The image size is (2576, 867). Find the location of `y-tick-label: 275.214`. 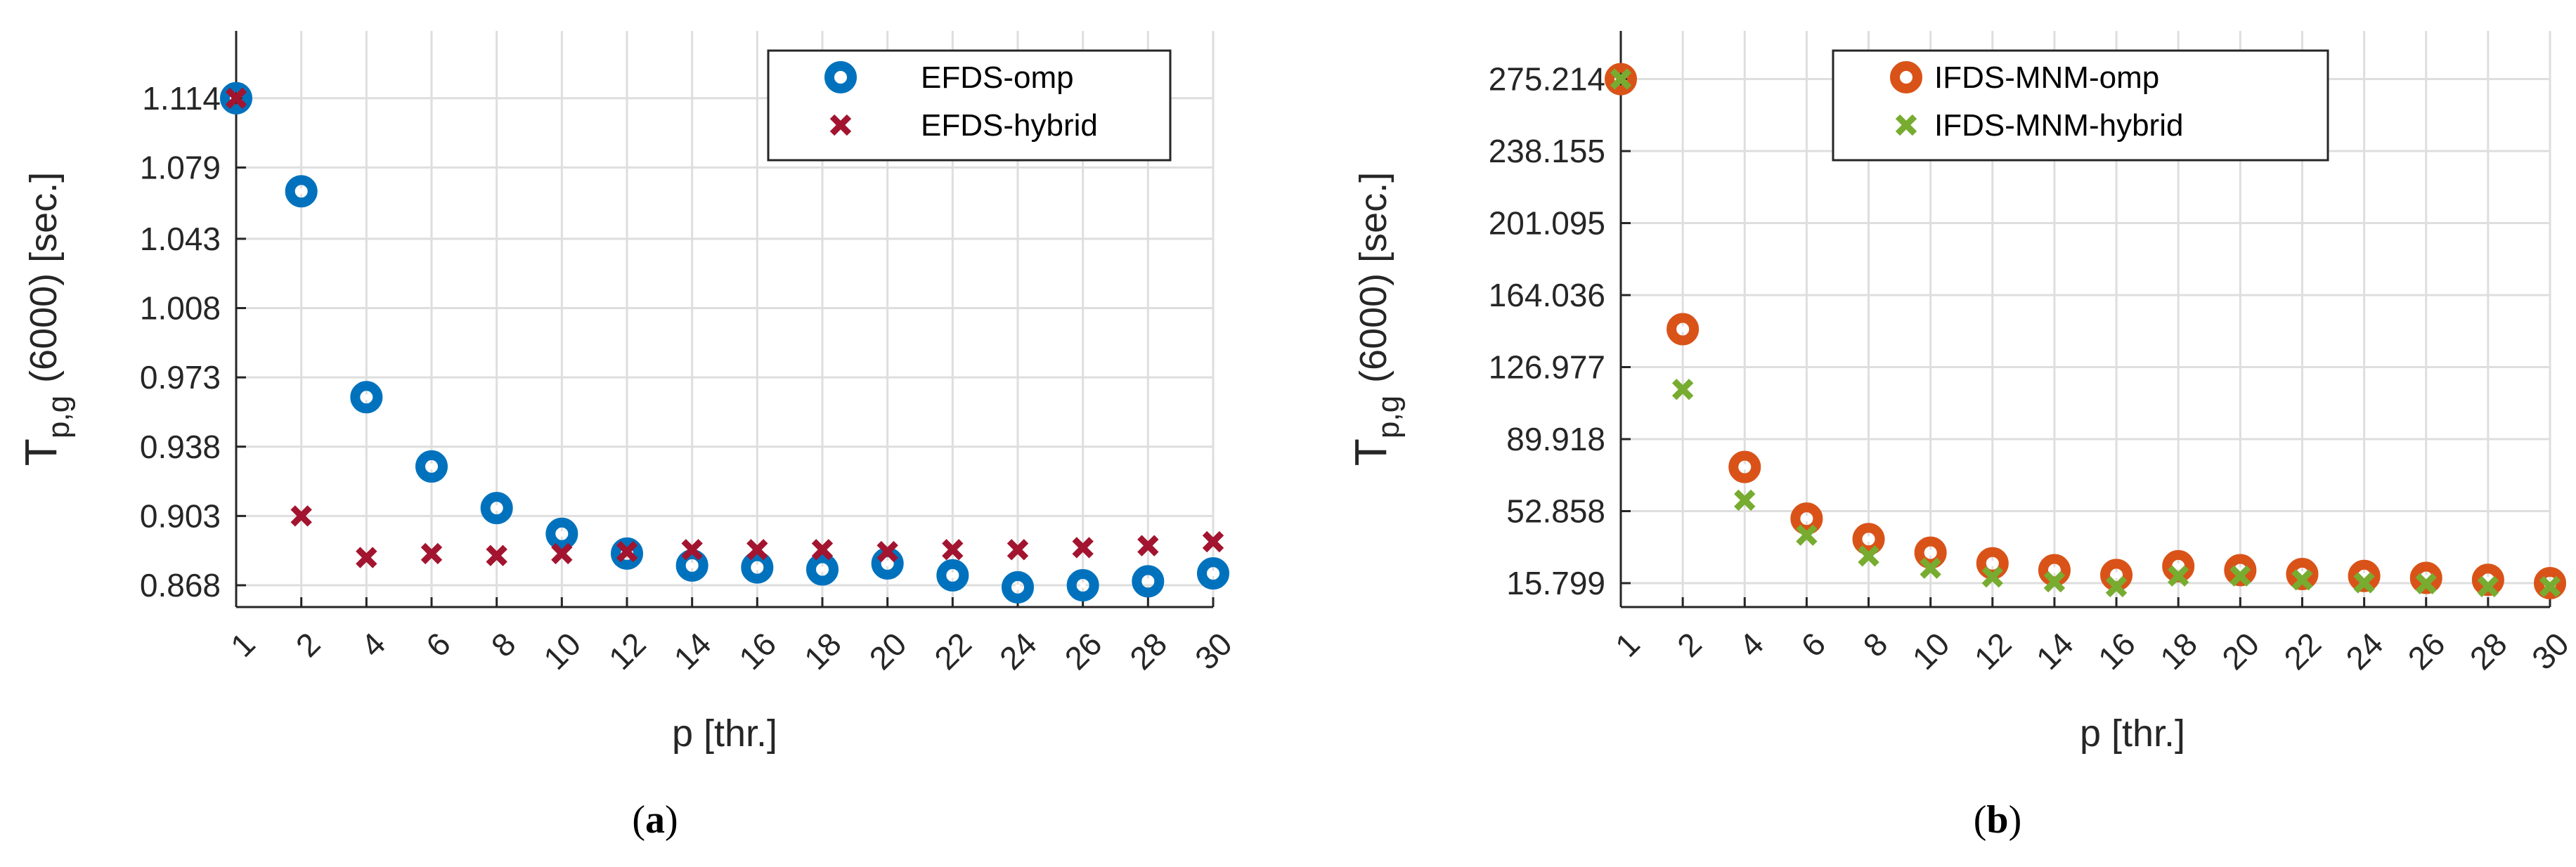

y-tick-label: 275.214 is located at coordinates (1547, 79).